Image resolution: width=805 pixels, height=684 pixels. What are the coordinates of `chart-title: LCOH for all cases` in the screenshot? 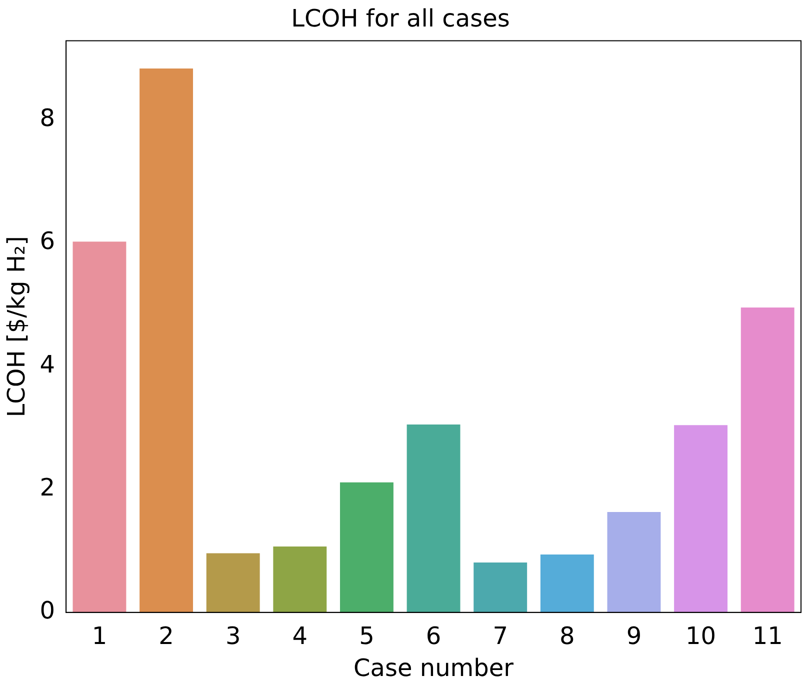 It's located at (400, 18).